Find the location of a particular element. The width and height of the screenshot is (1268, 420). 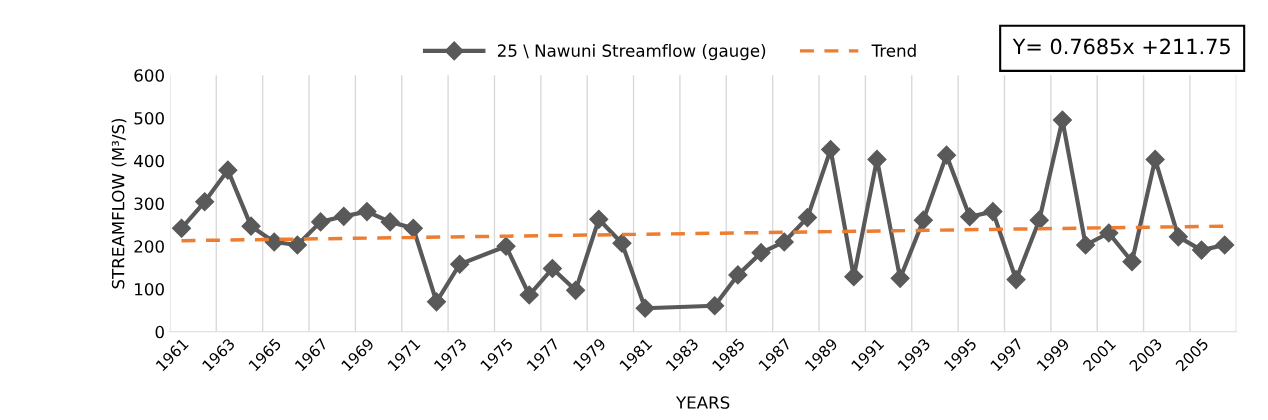

y-tick-label: 100 is located at coordinates (149, 289).